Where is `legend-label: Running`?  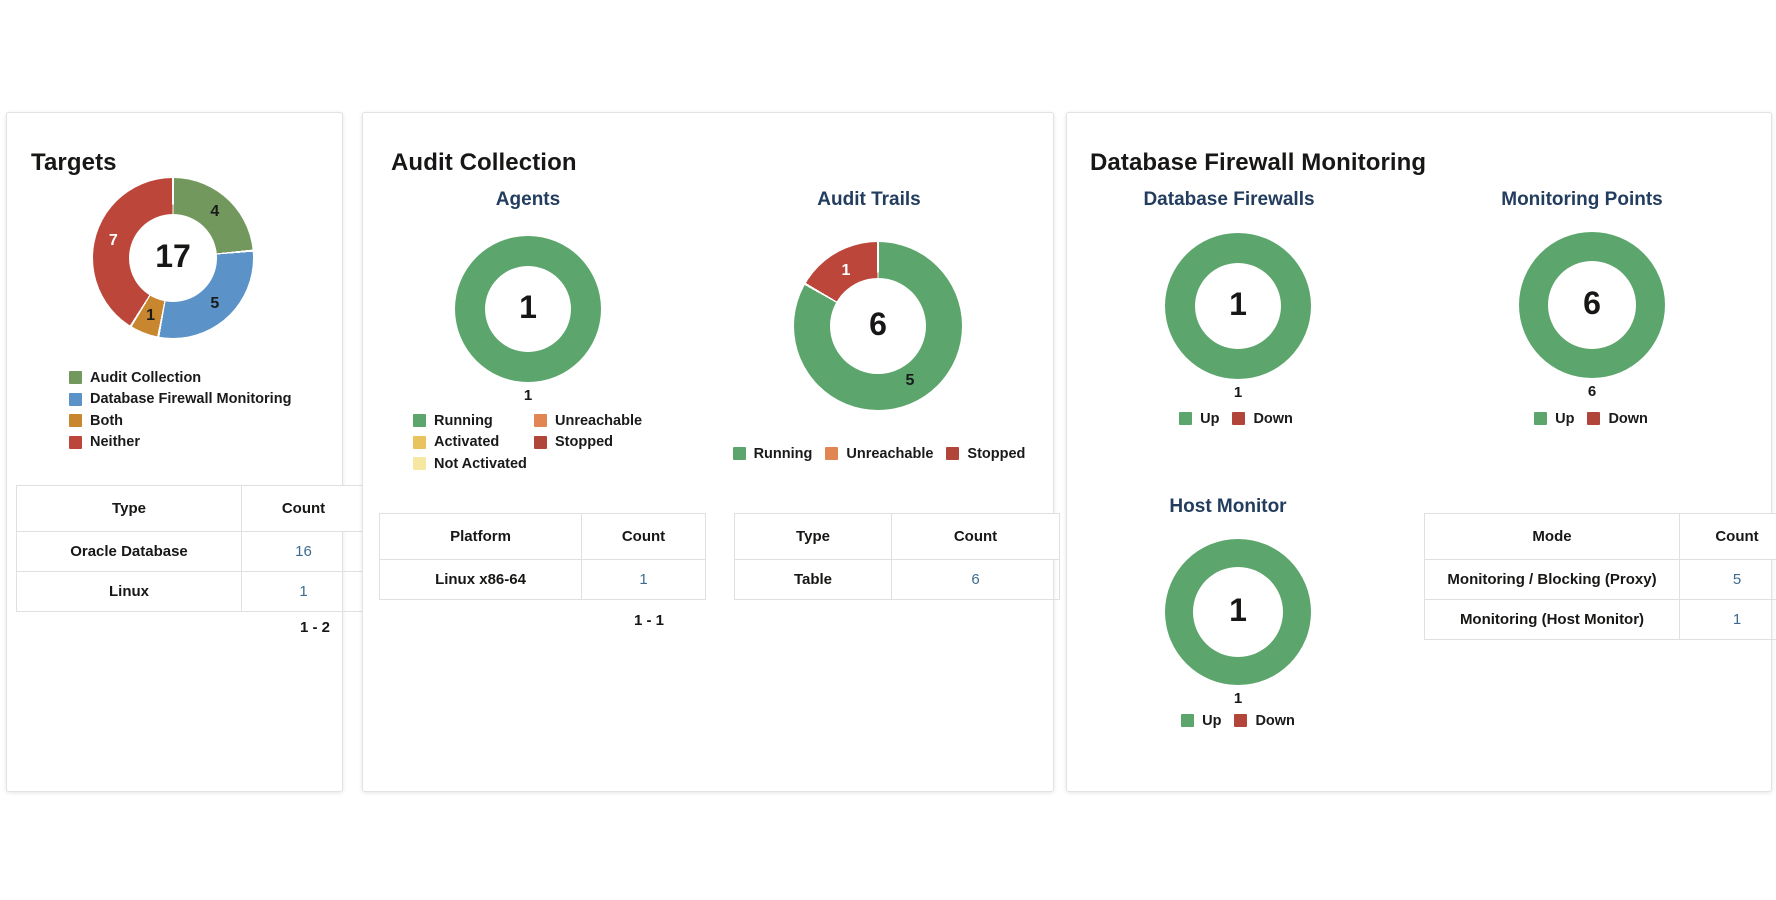 legend-label: Running is located at coordinates (463, 420).